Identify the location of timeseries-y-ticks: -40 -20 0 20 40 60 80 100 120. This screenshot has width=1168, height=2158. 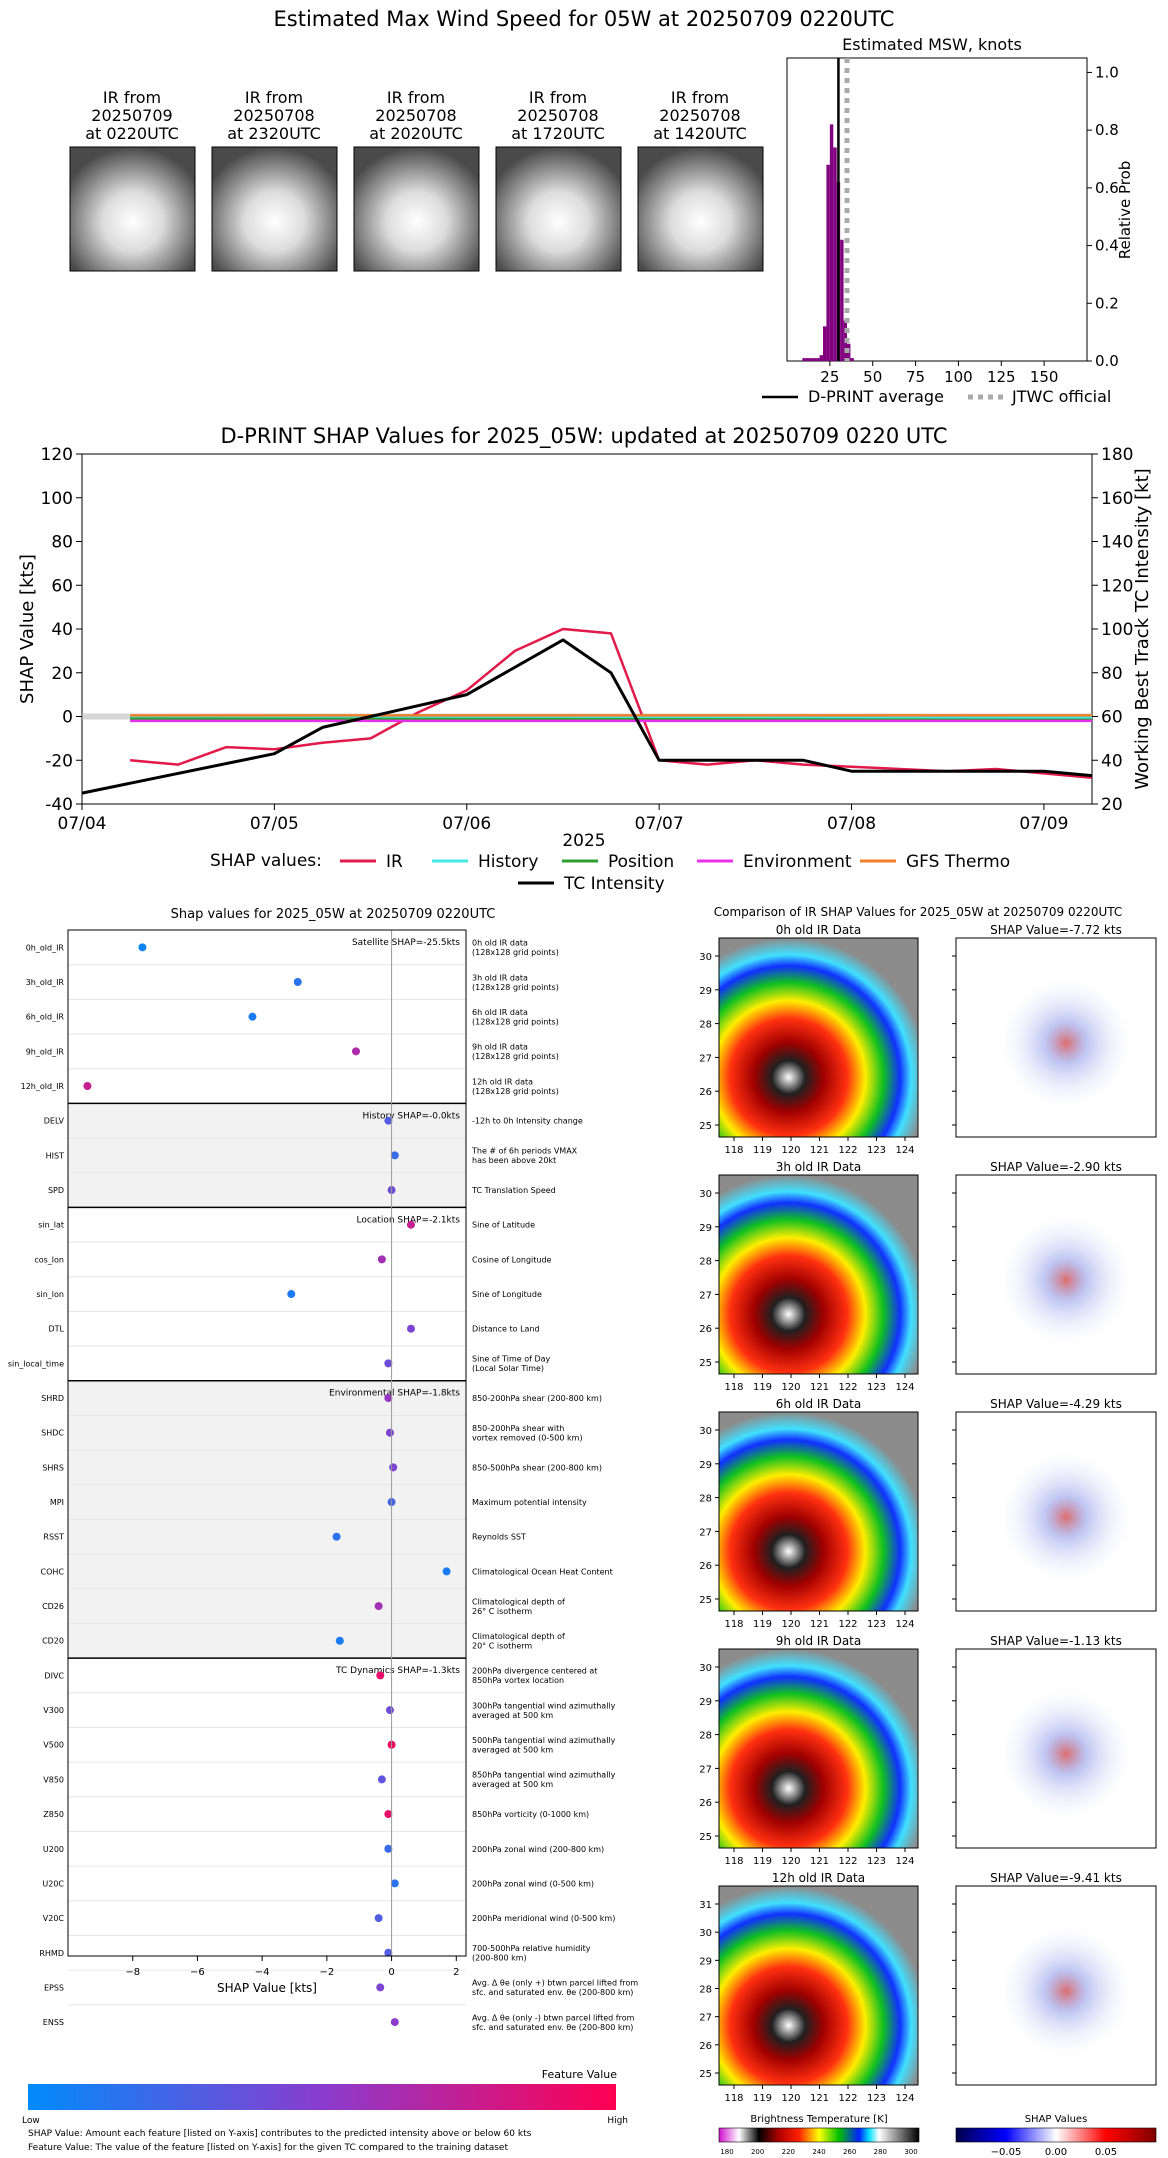
(61, 630).